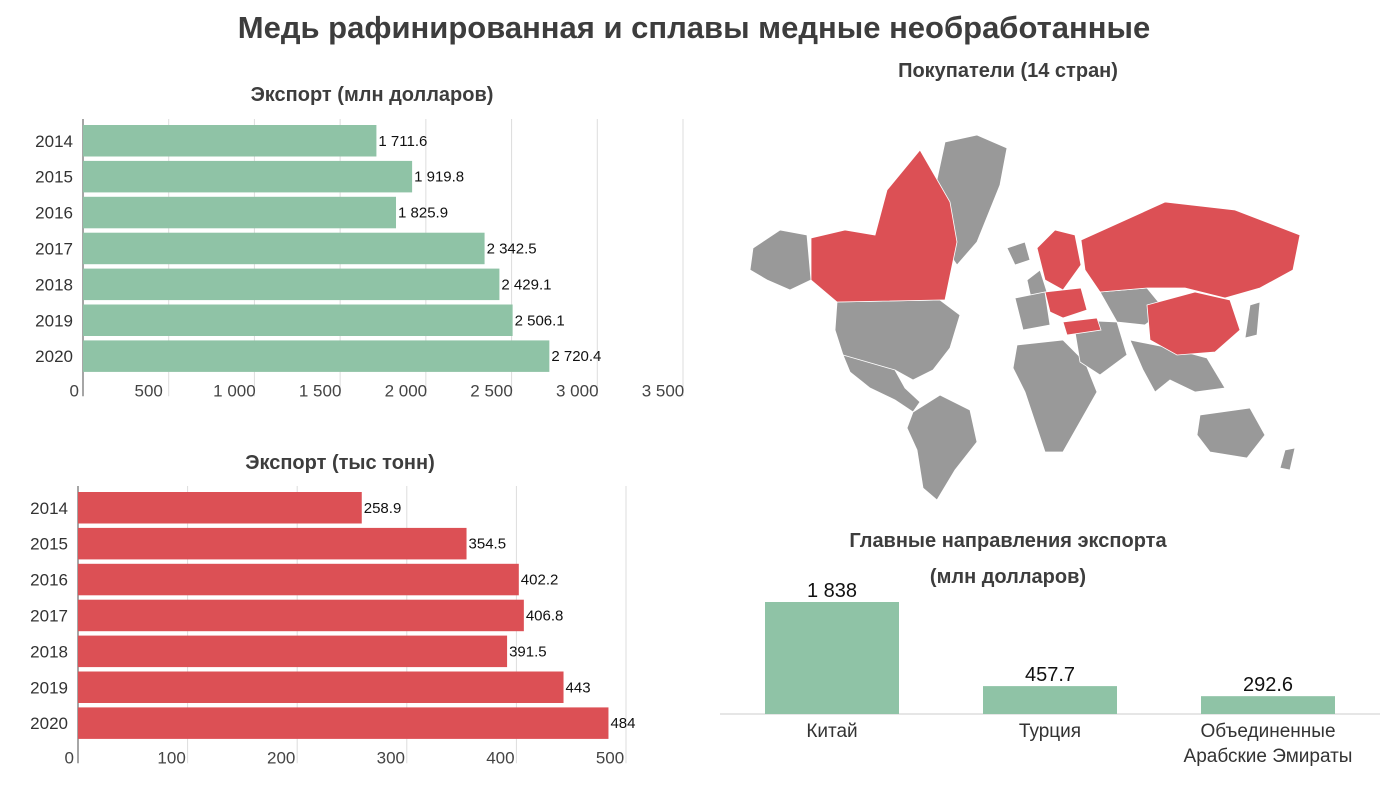 Image resolution: width=1388 pixels, height=787 pixels. Describe the element at coordinates (1066, 303) in the screenshot. I see `map-buyer-central-europe` at that location.